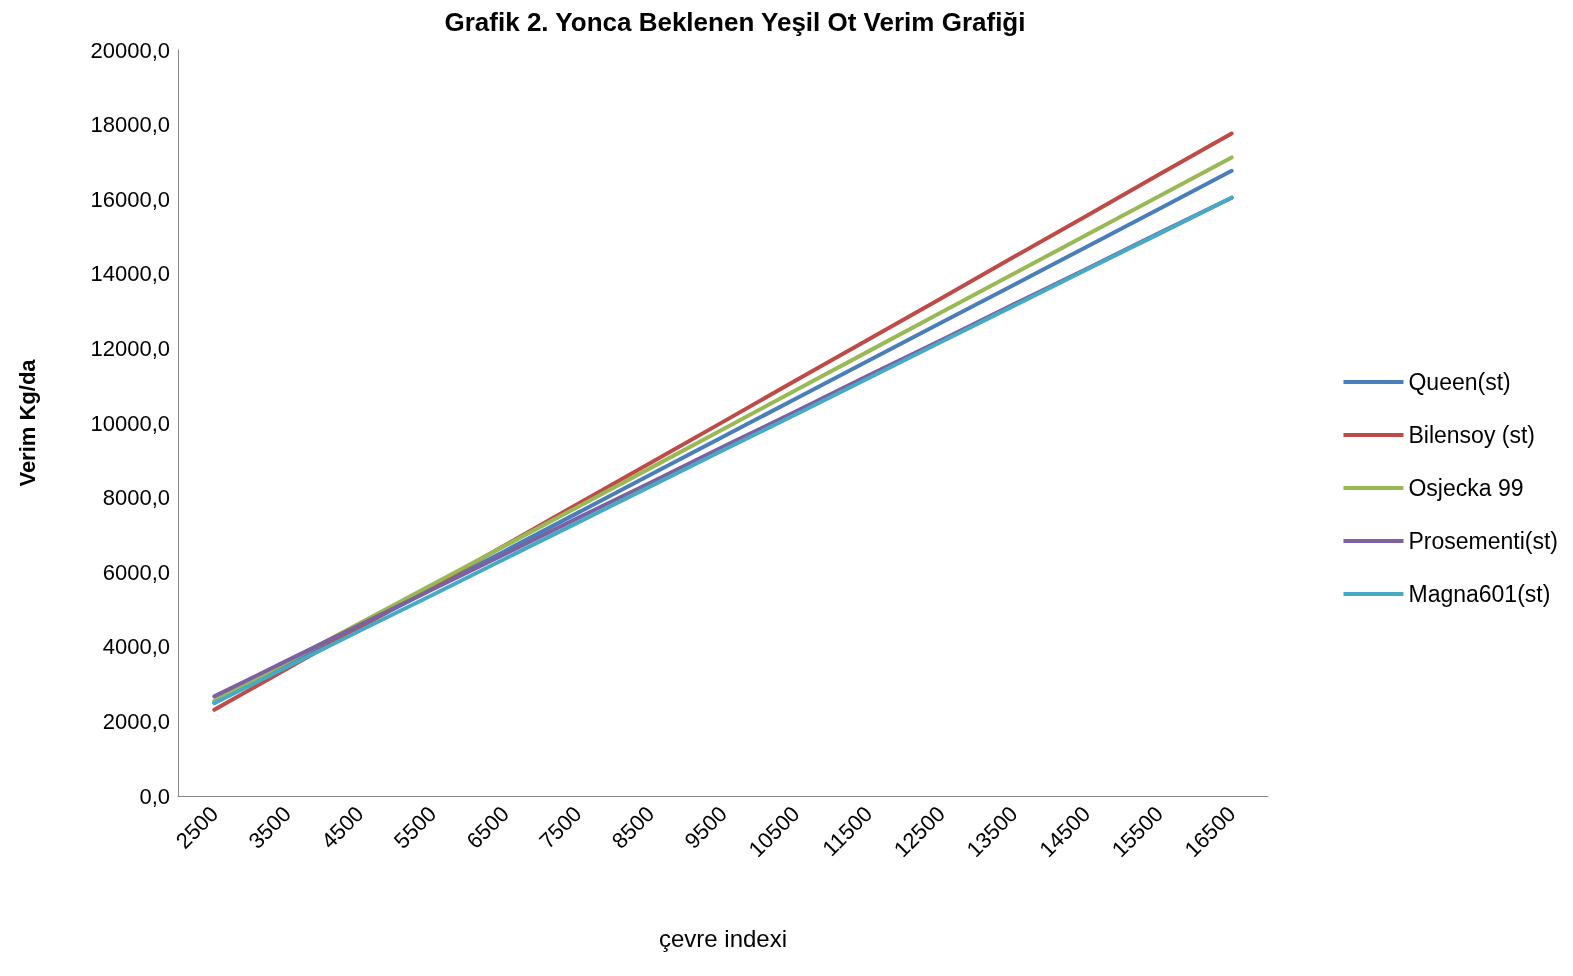 The width and height of the screenshot is (1573, 976). What do you see at coordinates (130, 274) in the screenshot?
I see `y-tick-label: 14000,0` at bounding box center [130, 274].